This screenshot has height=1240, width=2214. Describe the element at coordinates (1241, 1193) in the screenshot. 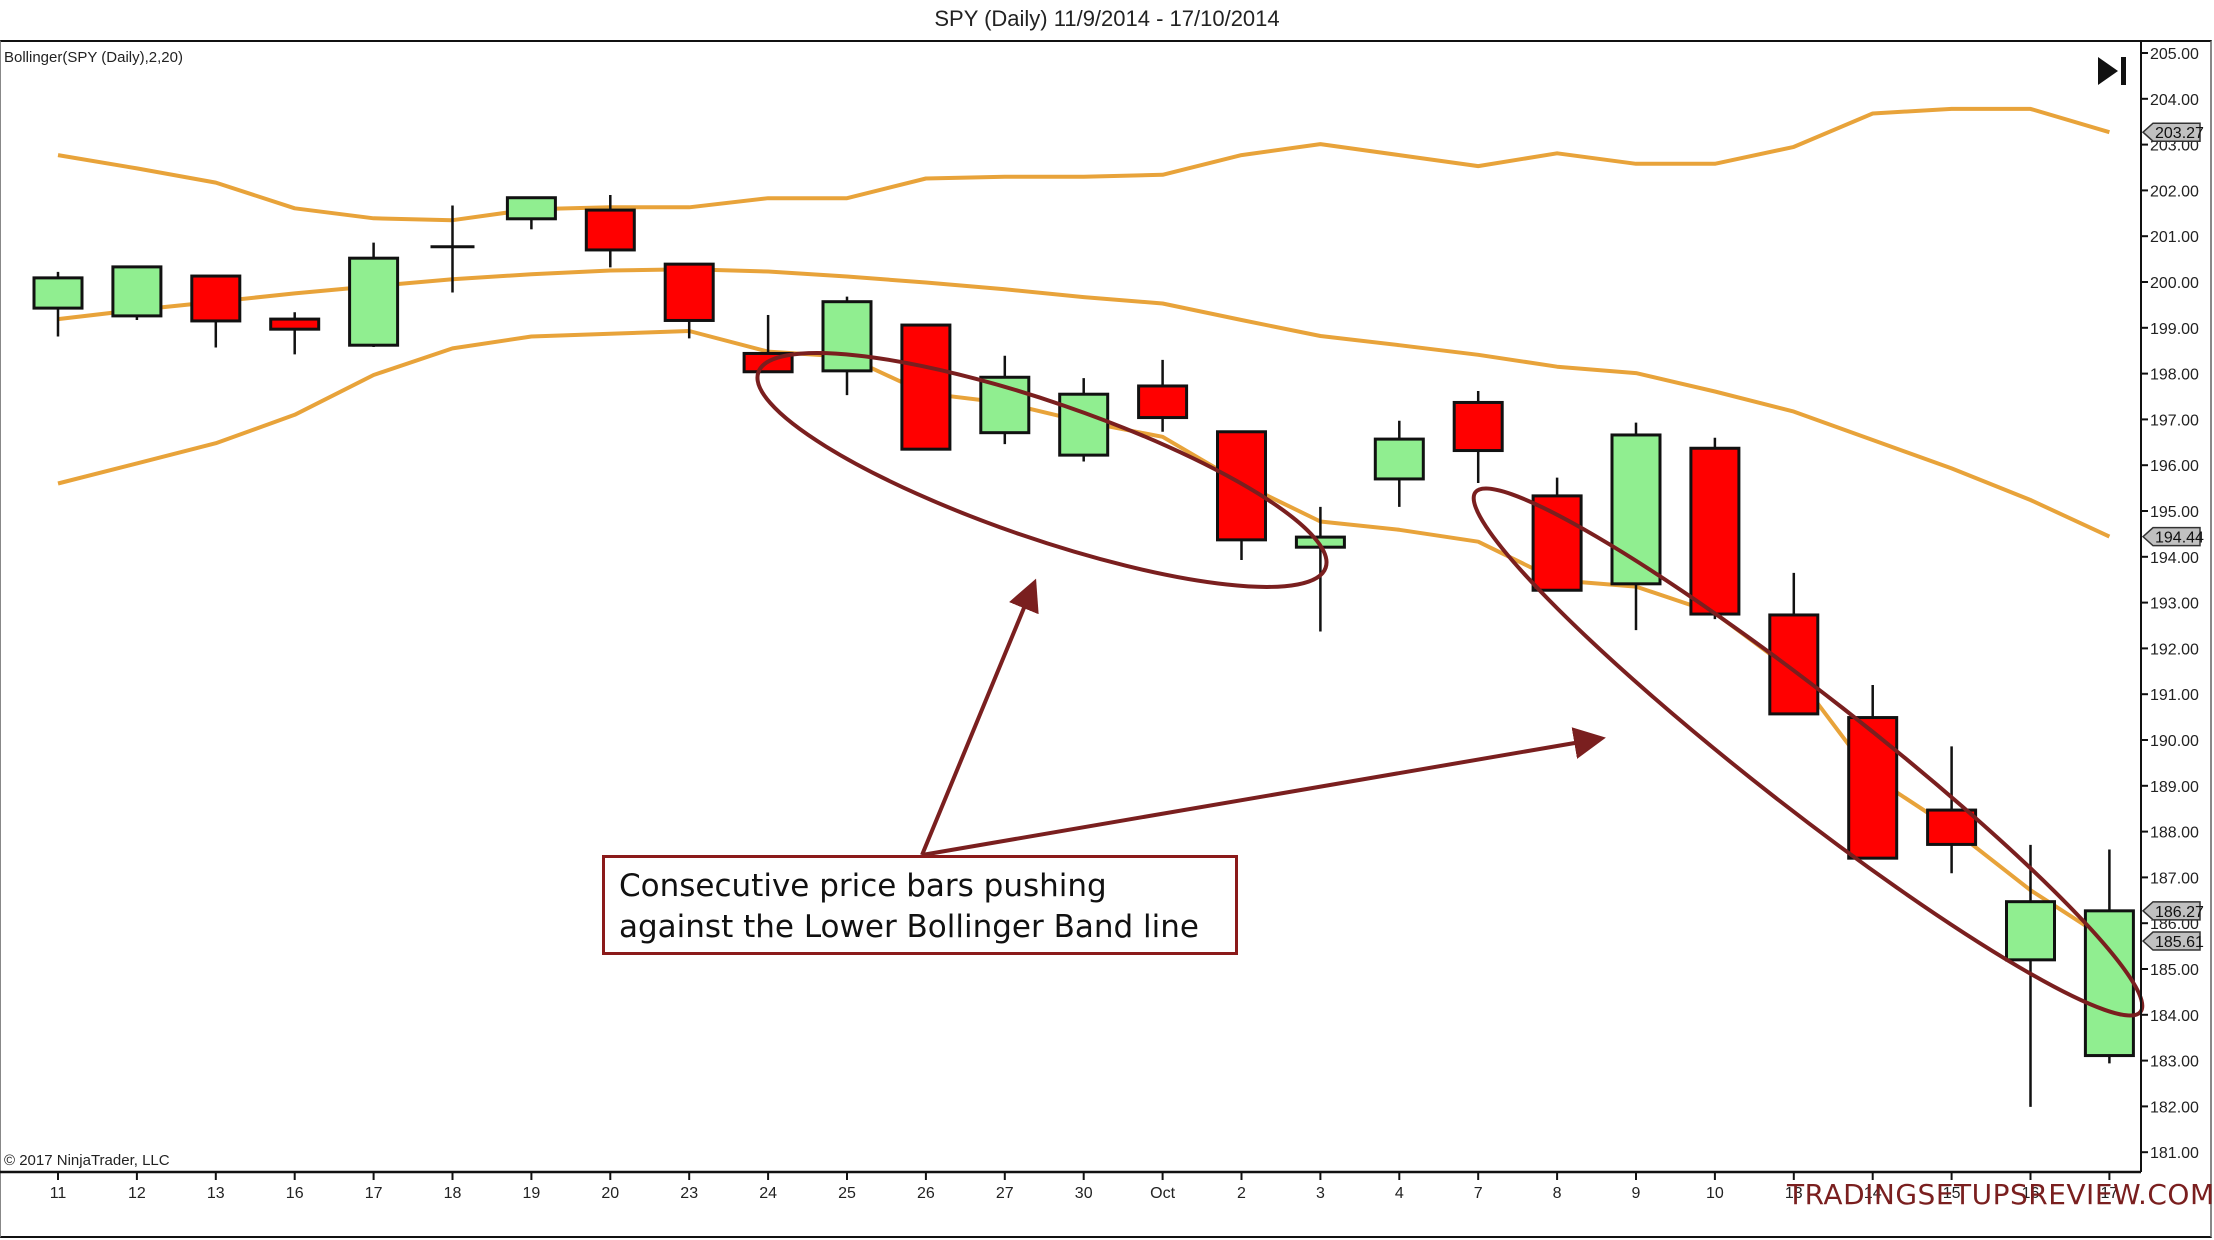

I see `date-tick-label: 2` at that location.